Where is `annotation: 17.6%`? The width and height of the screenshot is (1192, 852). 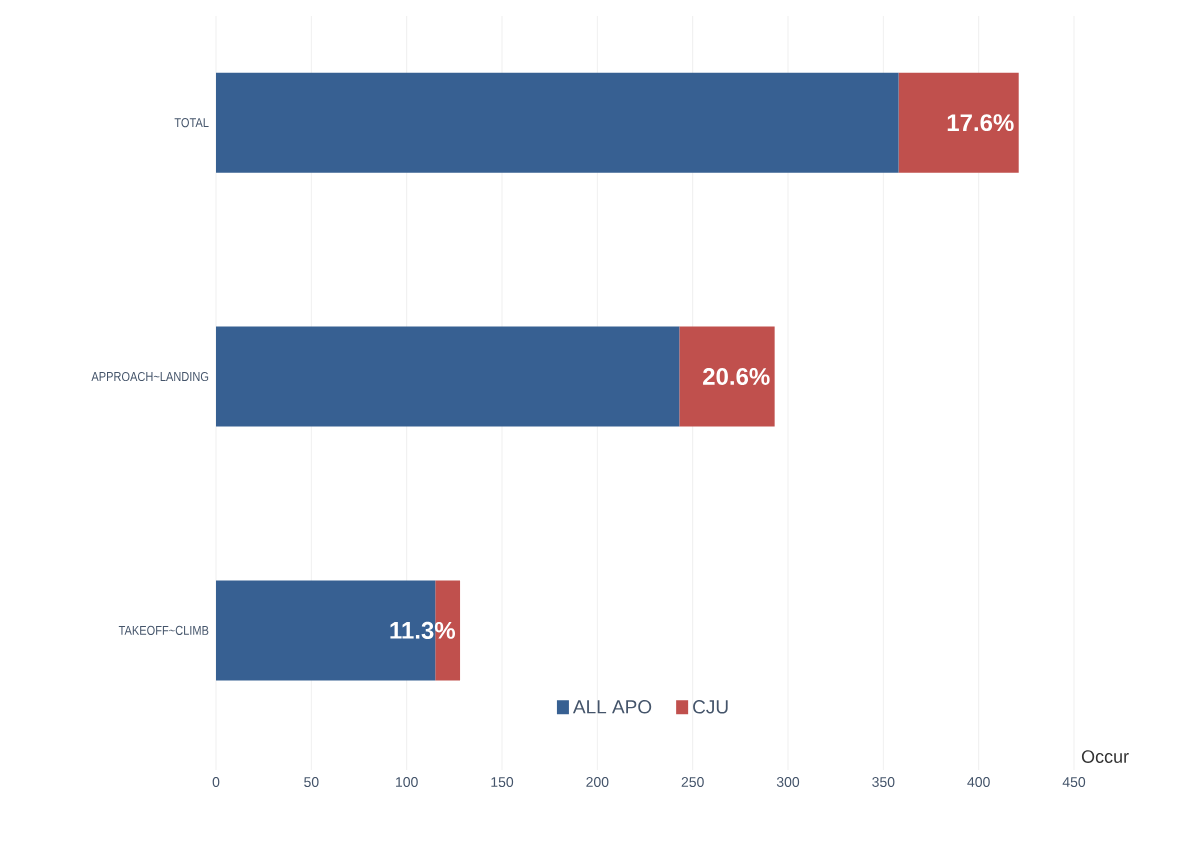
annotation: 17.6% is located at coordinates (980, 123).